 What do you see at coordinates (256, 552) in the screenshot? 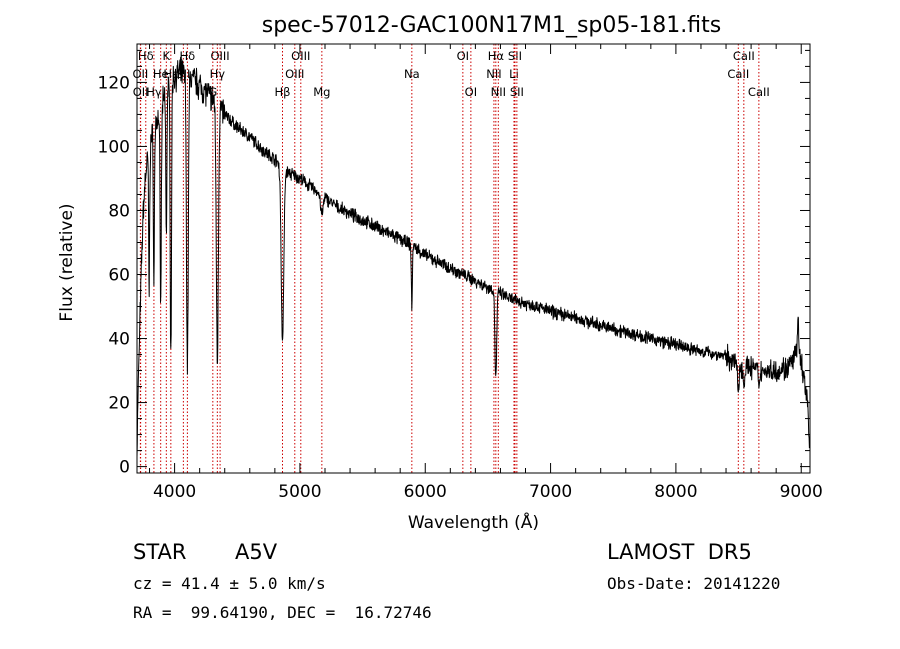
I see `object-subclass: A5V` at bounding box center [256, 552].